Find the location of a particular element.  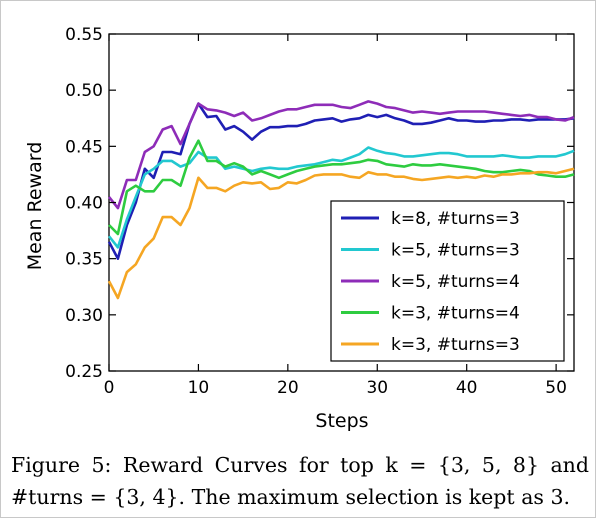

y-axis-label: Mean Reward is located at coordinates (35, 206).